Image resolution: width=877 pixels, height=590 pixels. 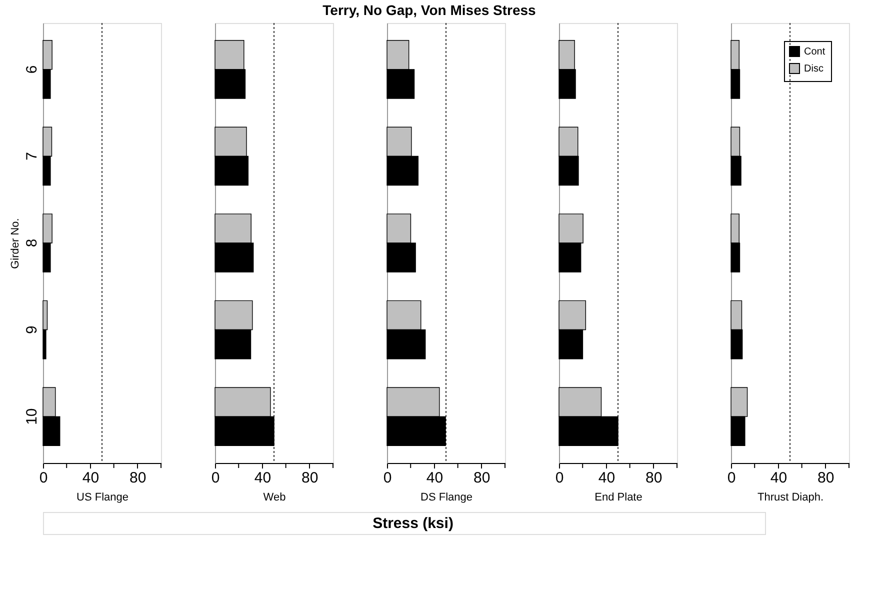 I want to click on y-tick-label: 6, so click(x=32, y=69).